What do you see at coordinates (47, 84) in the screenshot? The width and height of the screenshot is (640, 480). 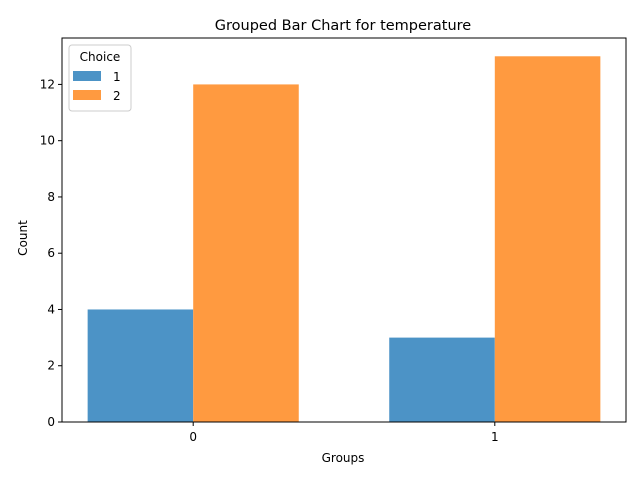 I see `y-tick-label: 12` at bounding box center [47, 84].